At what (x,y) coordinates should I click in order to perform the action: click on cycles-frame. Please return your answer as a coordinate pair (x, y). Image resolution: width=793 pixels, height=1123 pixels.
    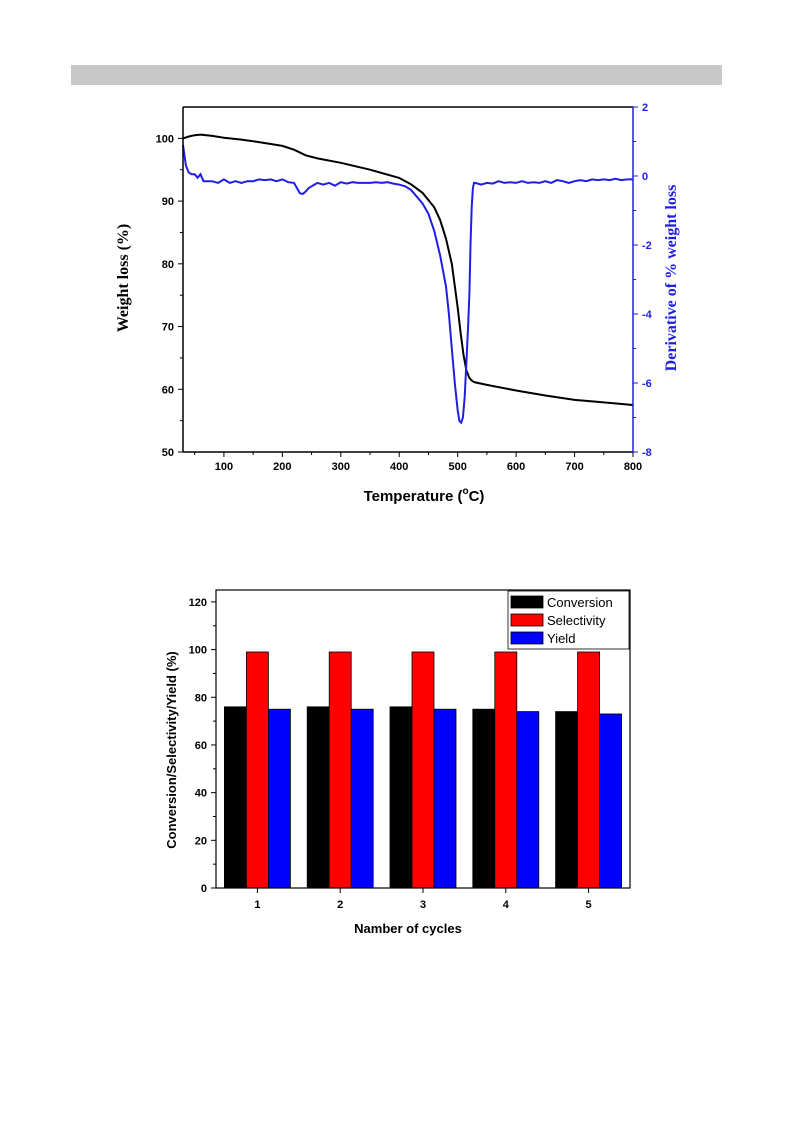
    Looking at the image, I should click on (423, 739).